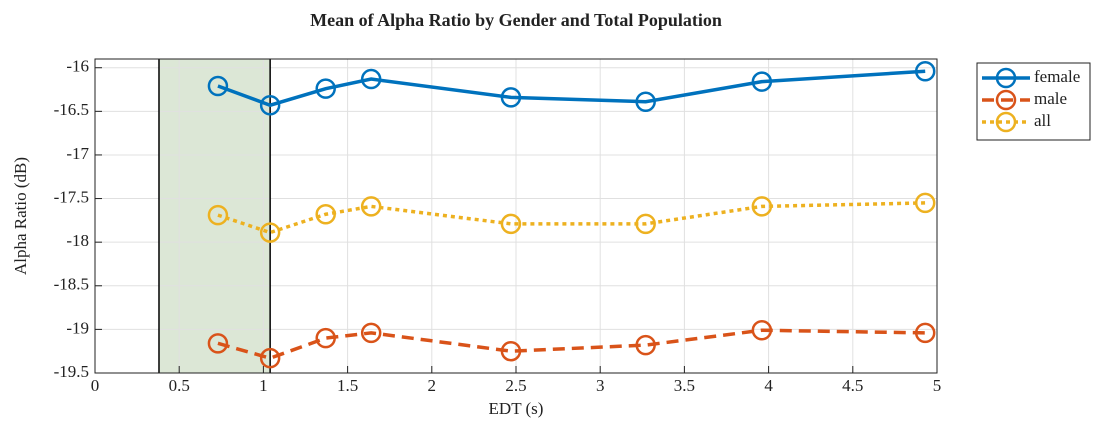 The width and height of the screenshot is (1098, 430). Describe the element at coordinates (347, 385) in the screenshot. I see `x-tick-label: 1.5` at that location.